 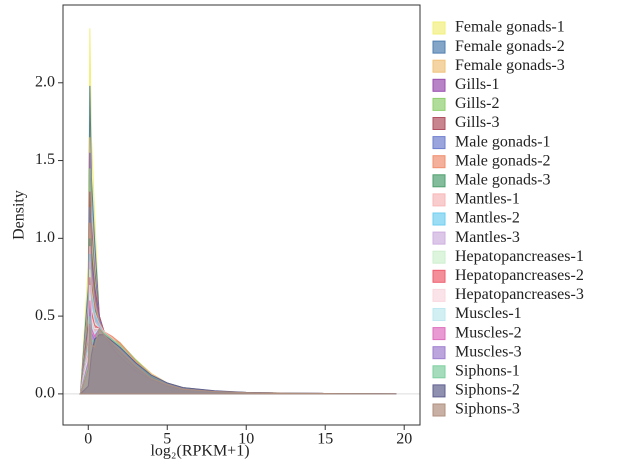 I want to click on legend-label: Hepatopancreases-2, so click(x=519, y=275).